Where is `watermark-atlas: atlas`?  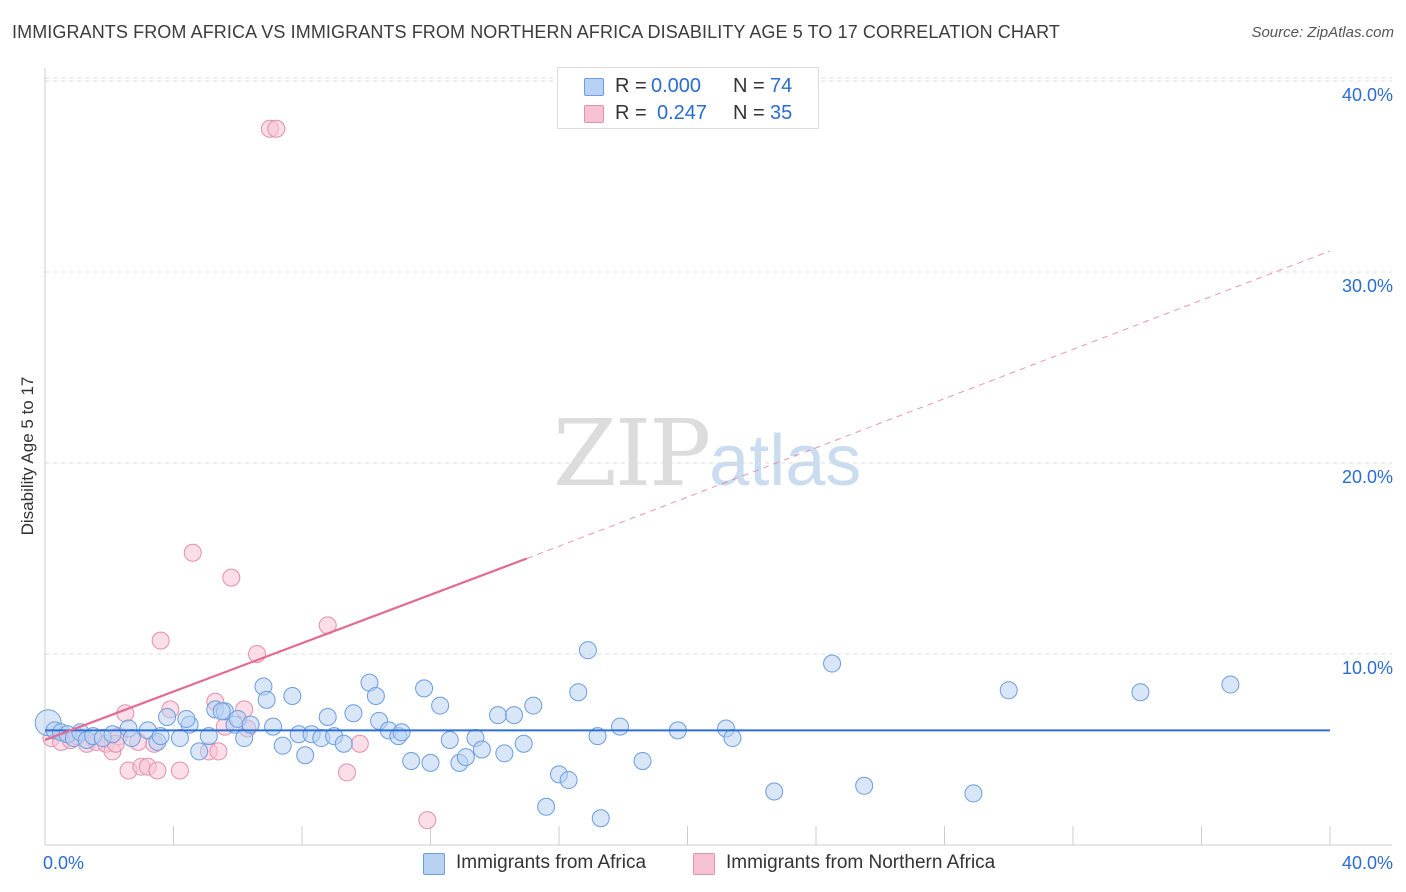
watermark-atlas: atlas is located at coordinates (785, 461).